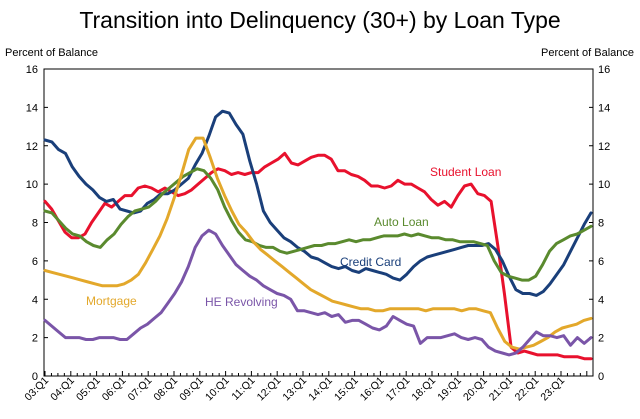  I want to click on x-tick-label: 17:Q1, so click(398, 389).